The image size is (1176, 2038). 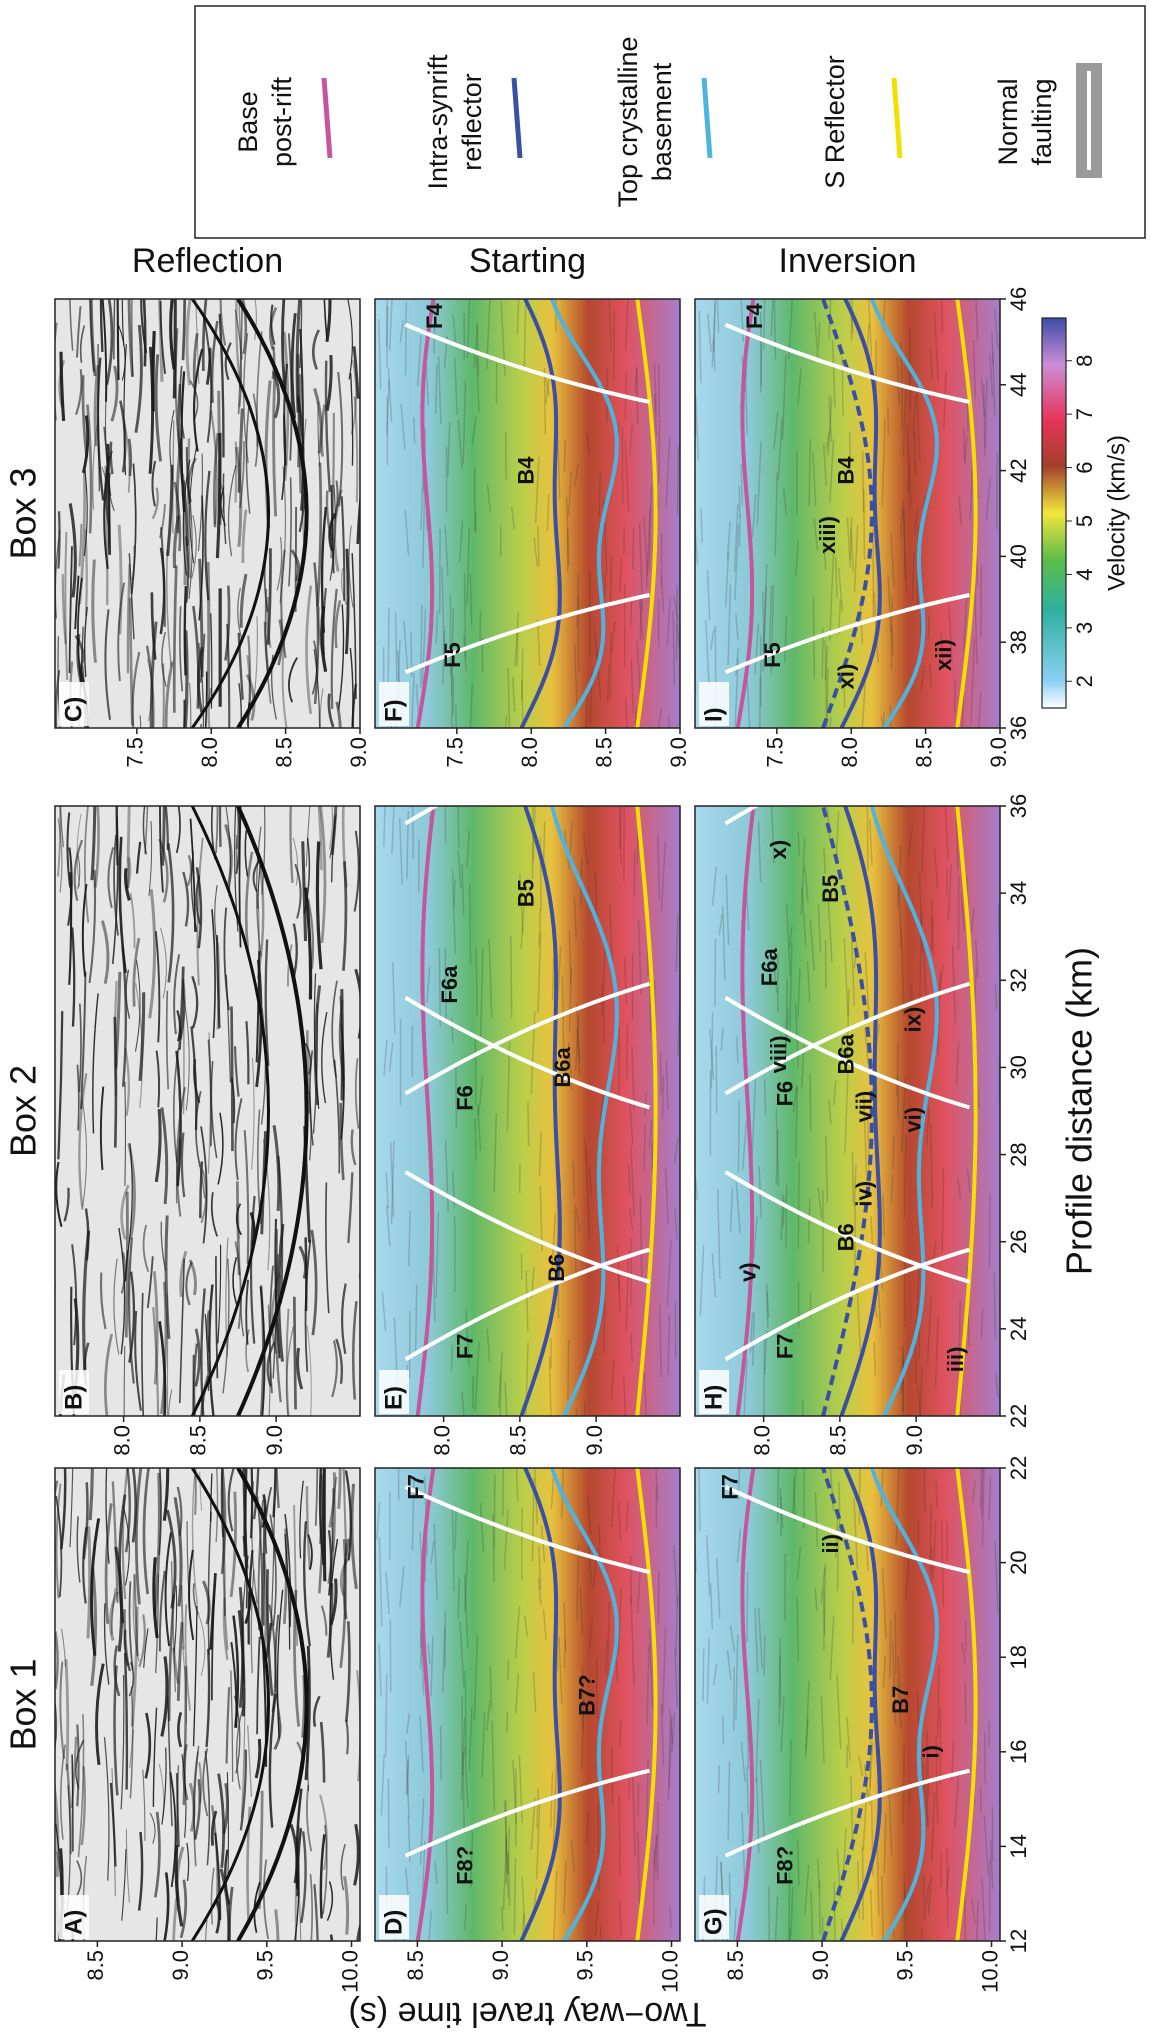 I want to click on intra-synrift, so click(x=860, y=1111).